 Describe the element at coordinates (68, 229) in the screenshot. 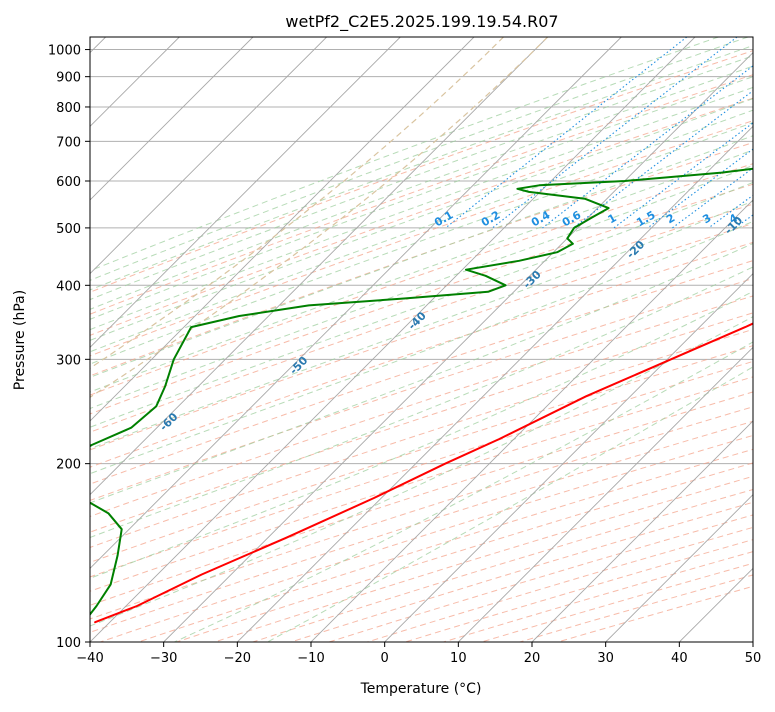

I see `y-tick-label: 500` at that location.